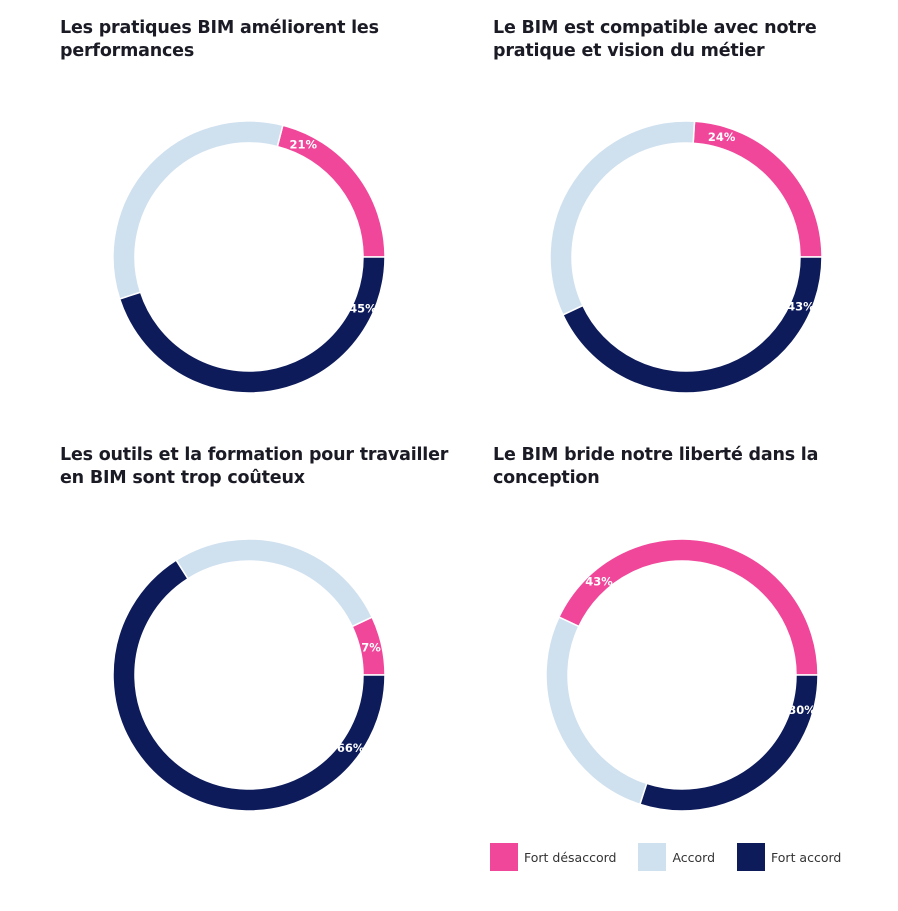 This screenshot has width=898, height=911. I want to click on slice-label-fort-desaccord: 43%, so click(599, 582).